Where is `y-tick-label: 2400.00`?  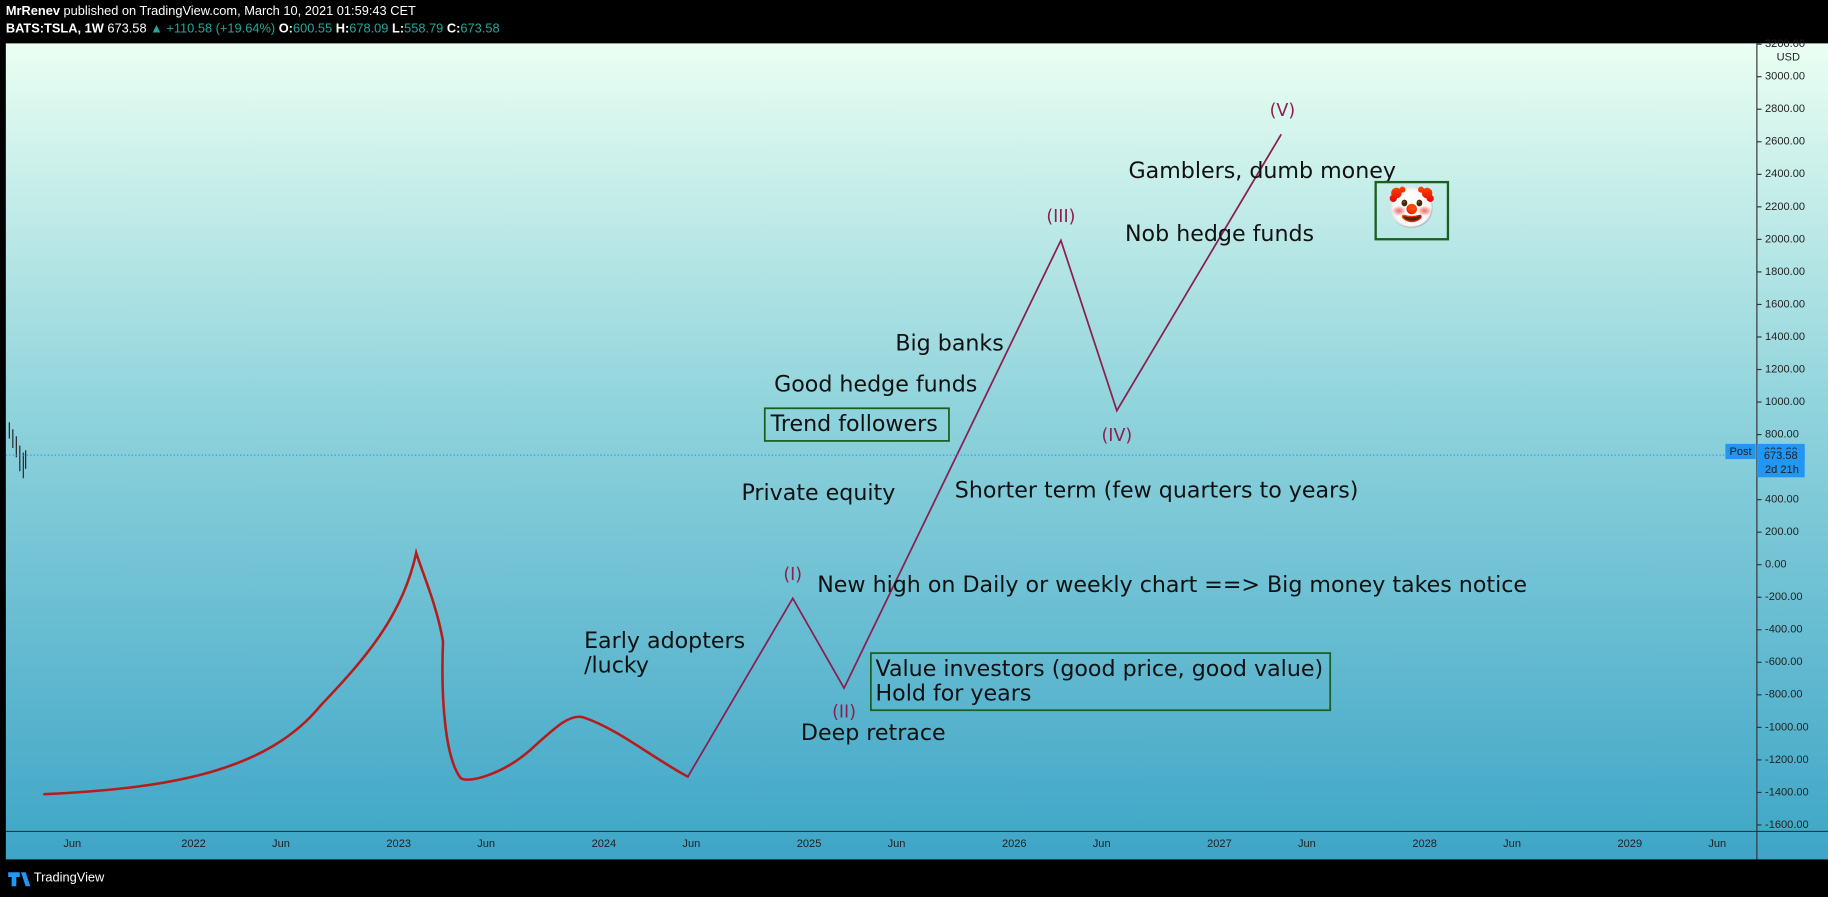 y-tick-label: 2400.00 is located at coordinates (1785, 174).